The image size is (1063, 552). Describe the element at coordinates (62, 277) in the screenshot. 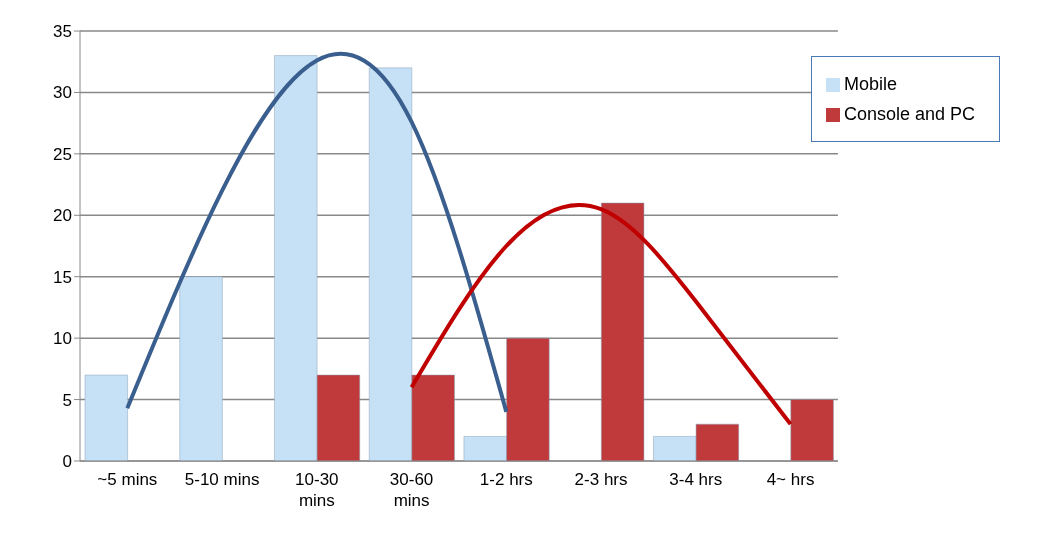

I see `y-tick-label: 15` at that location.